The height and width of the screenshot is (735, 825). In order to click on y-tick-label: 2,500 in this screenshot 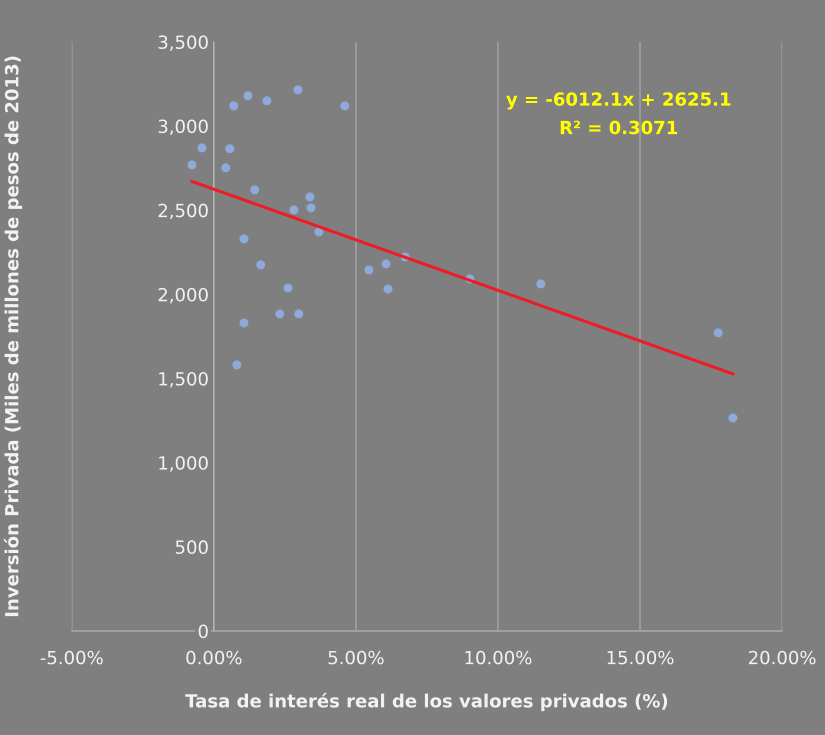, I will do `click(183, 212)`.